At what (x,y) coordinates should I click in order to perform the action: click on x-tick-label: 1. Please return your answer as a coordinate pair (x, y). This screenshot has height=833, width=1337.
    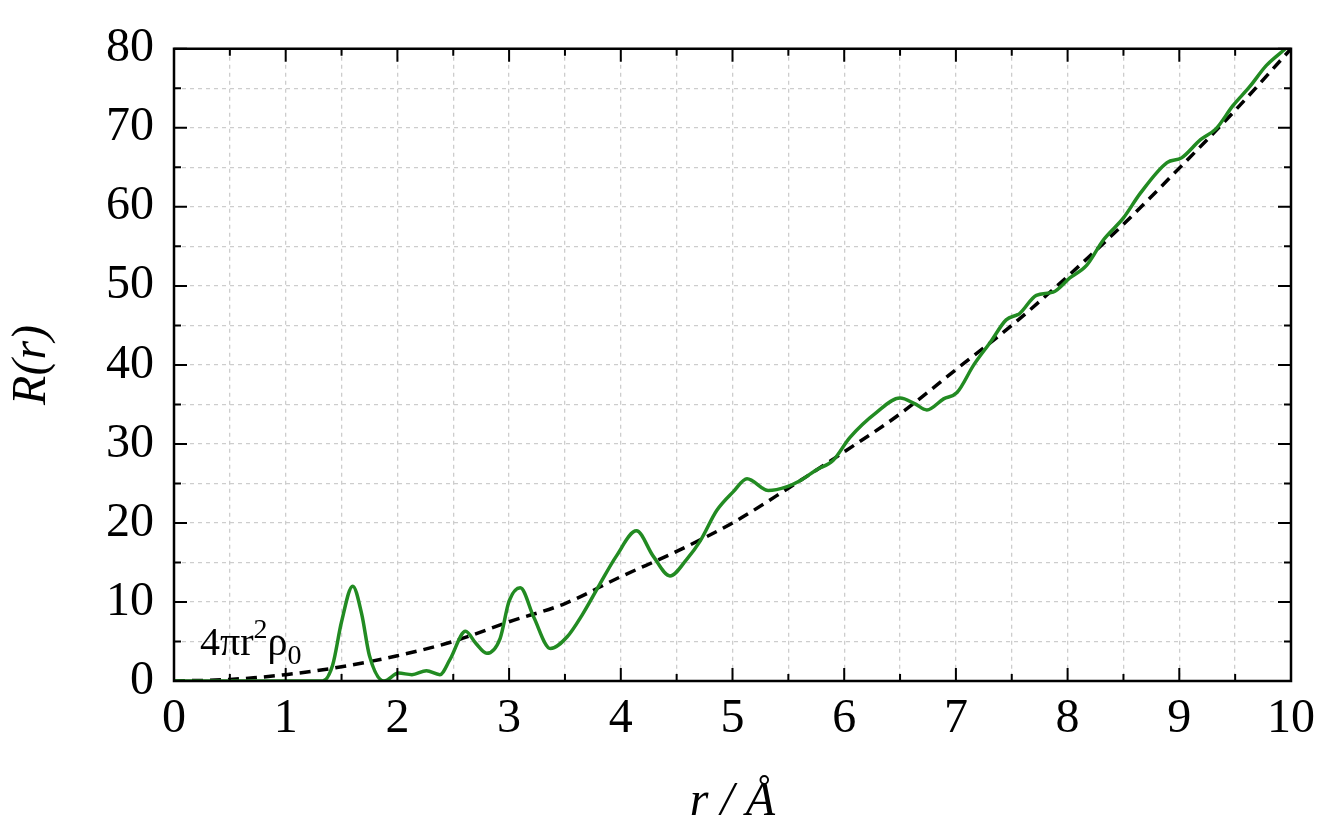
    Looking at the image, I should click on (285, 716).